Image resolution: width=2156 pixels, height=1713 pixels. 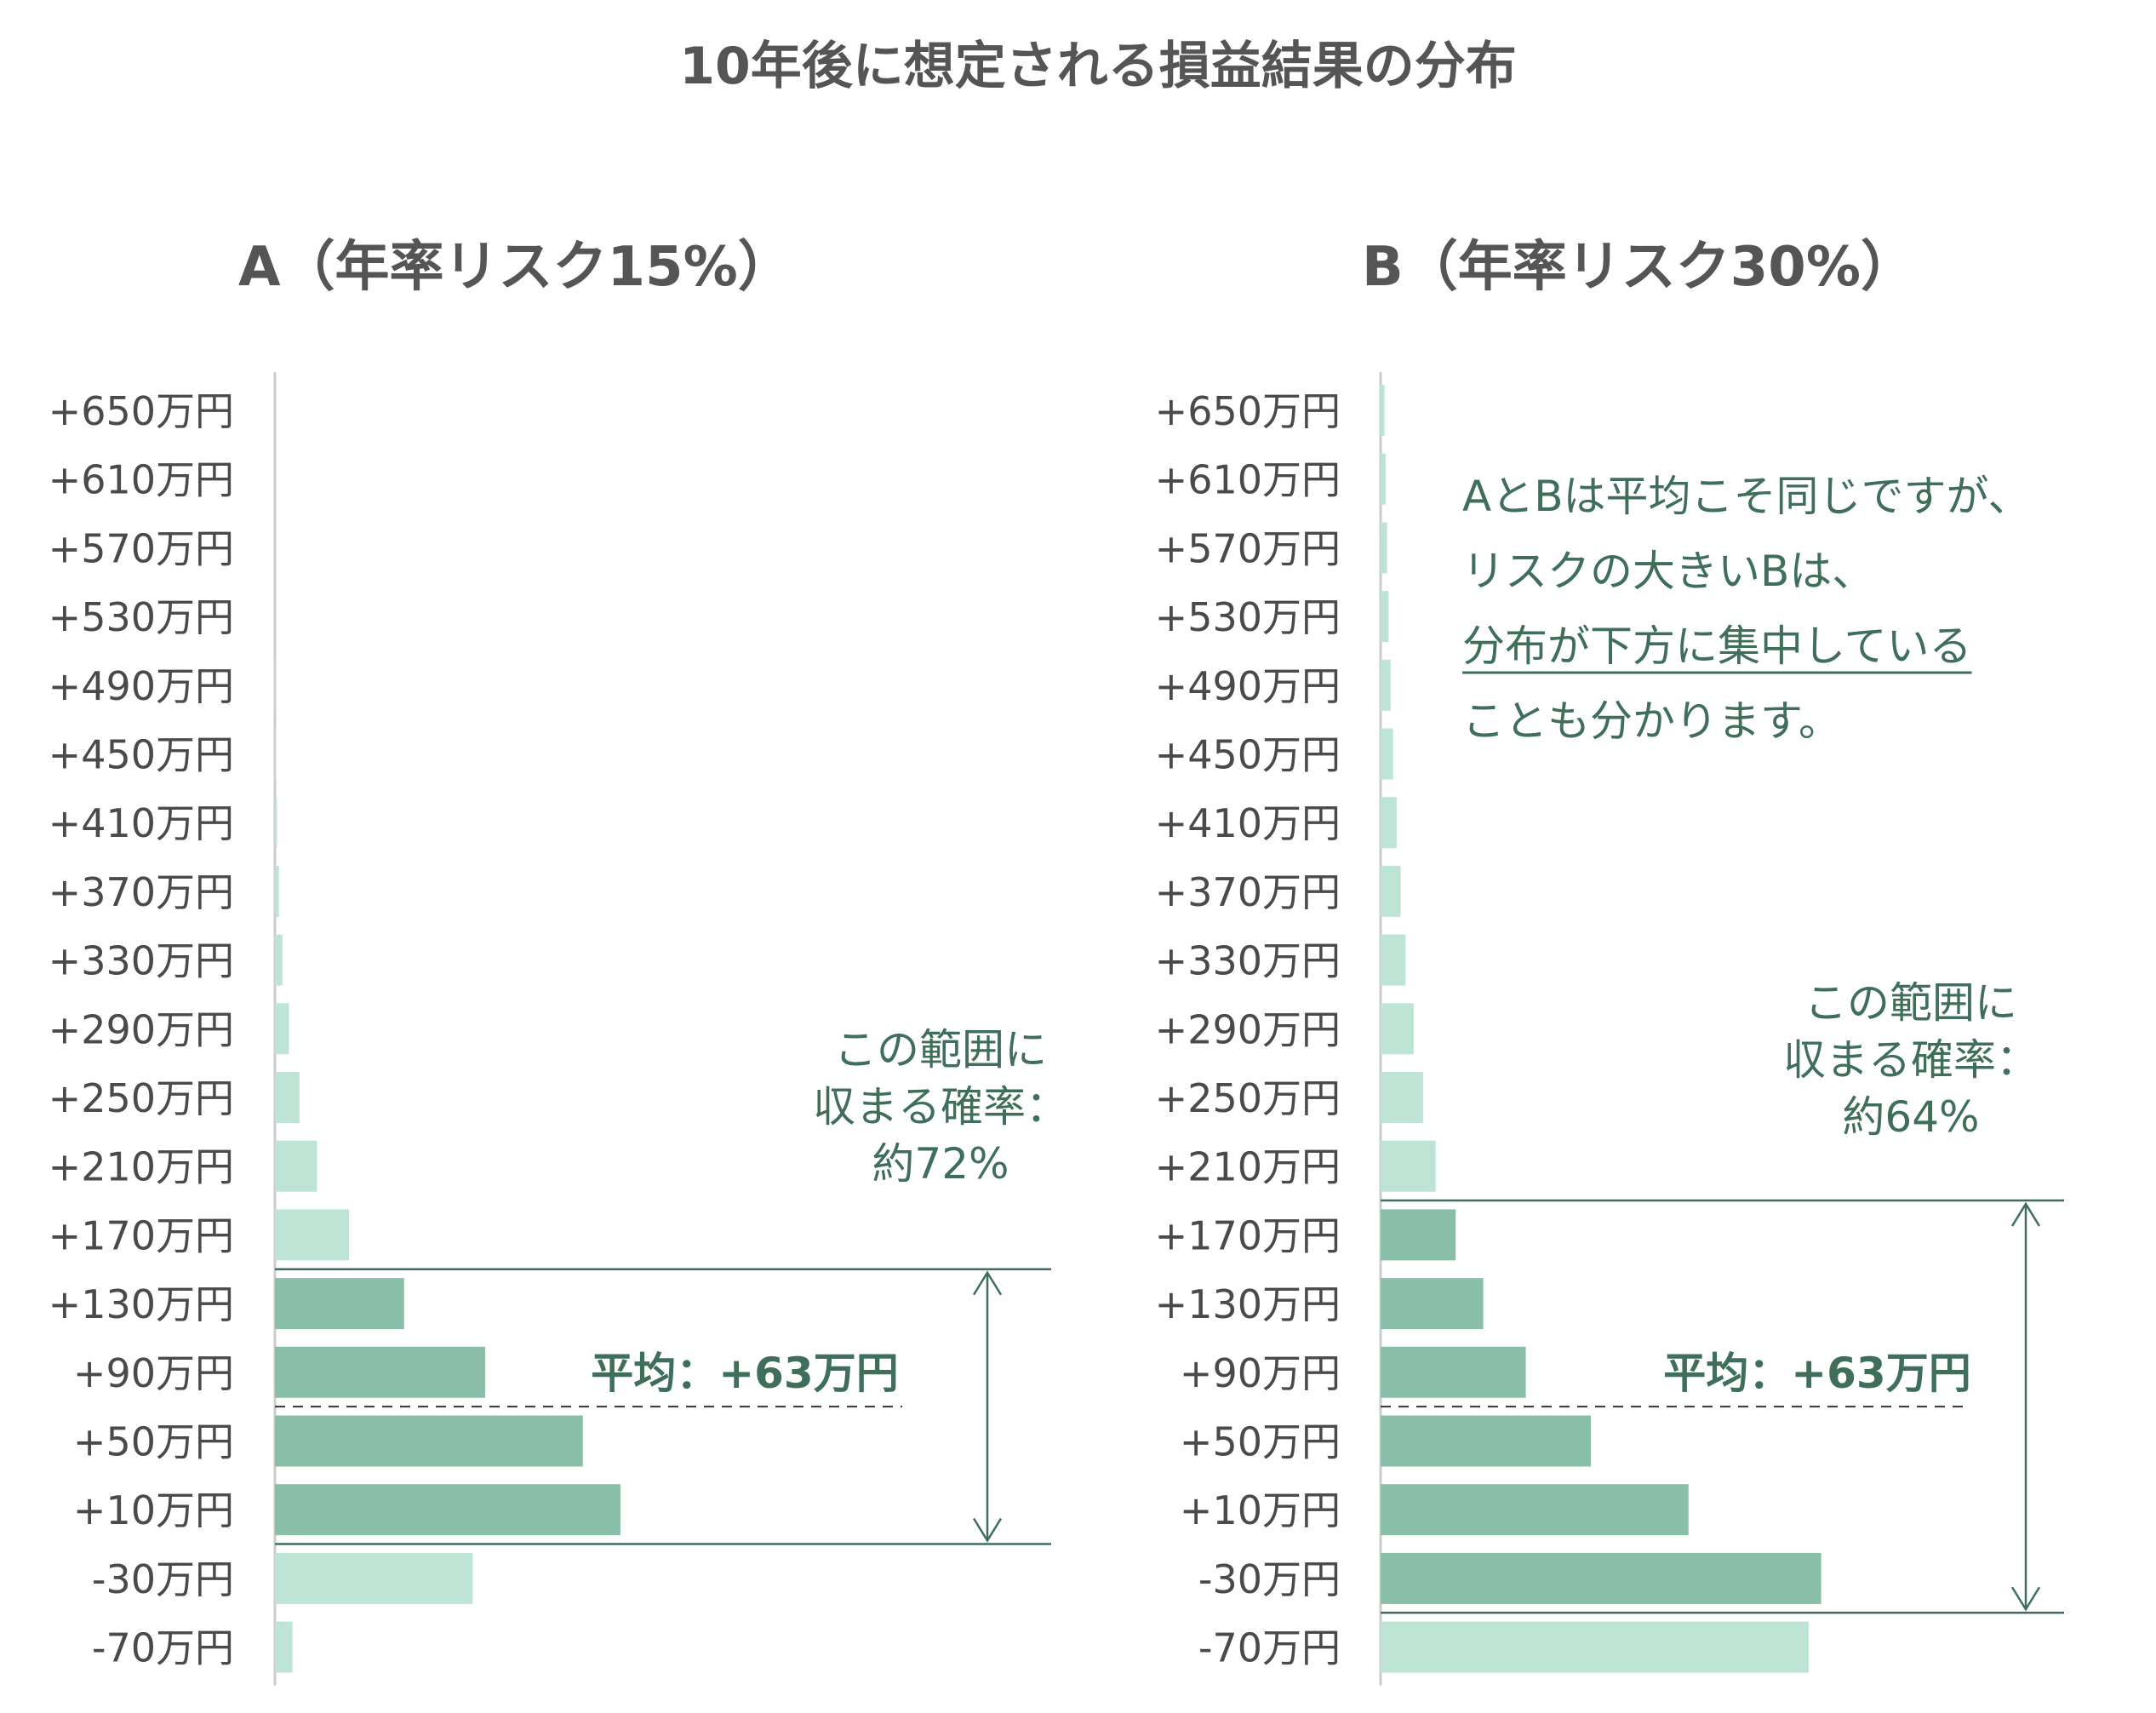 I want to click on note-line-2: リスクの大きいBは、, so click(x=1668, y=571).